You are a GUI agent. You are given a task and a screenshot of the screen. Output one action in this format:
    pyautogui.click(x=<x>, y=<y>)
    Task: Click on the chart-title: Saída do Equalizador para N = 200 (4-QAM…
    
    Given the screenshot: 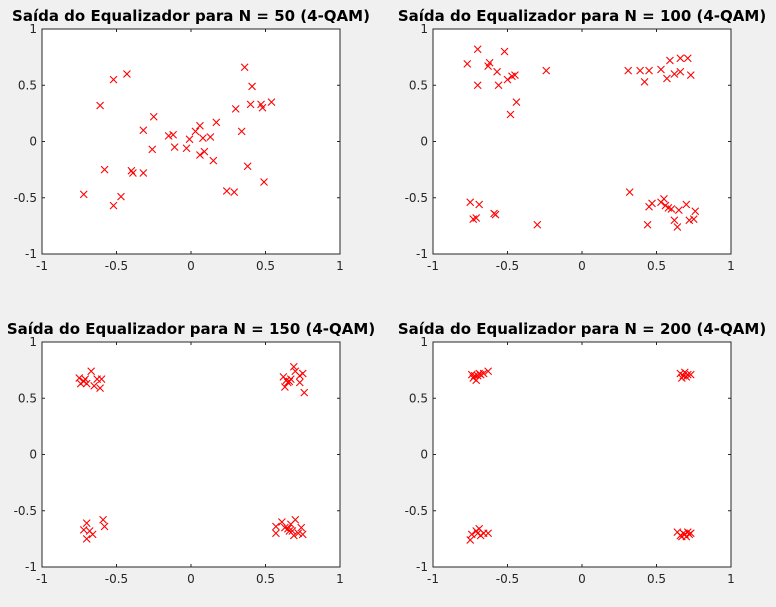 What is the action you would take?
    pyautogui.click(x=582, y=329)
    